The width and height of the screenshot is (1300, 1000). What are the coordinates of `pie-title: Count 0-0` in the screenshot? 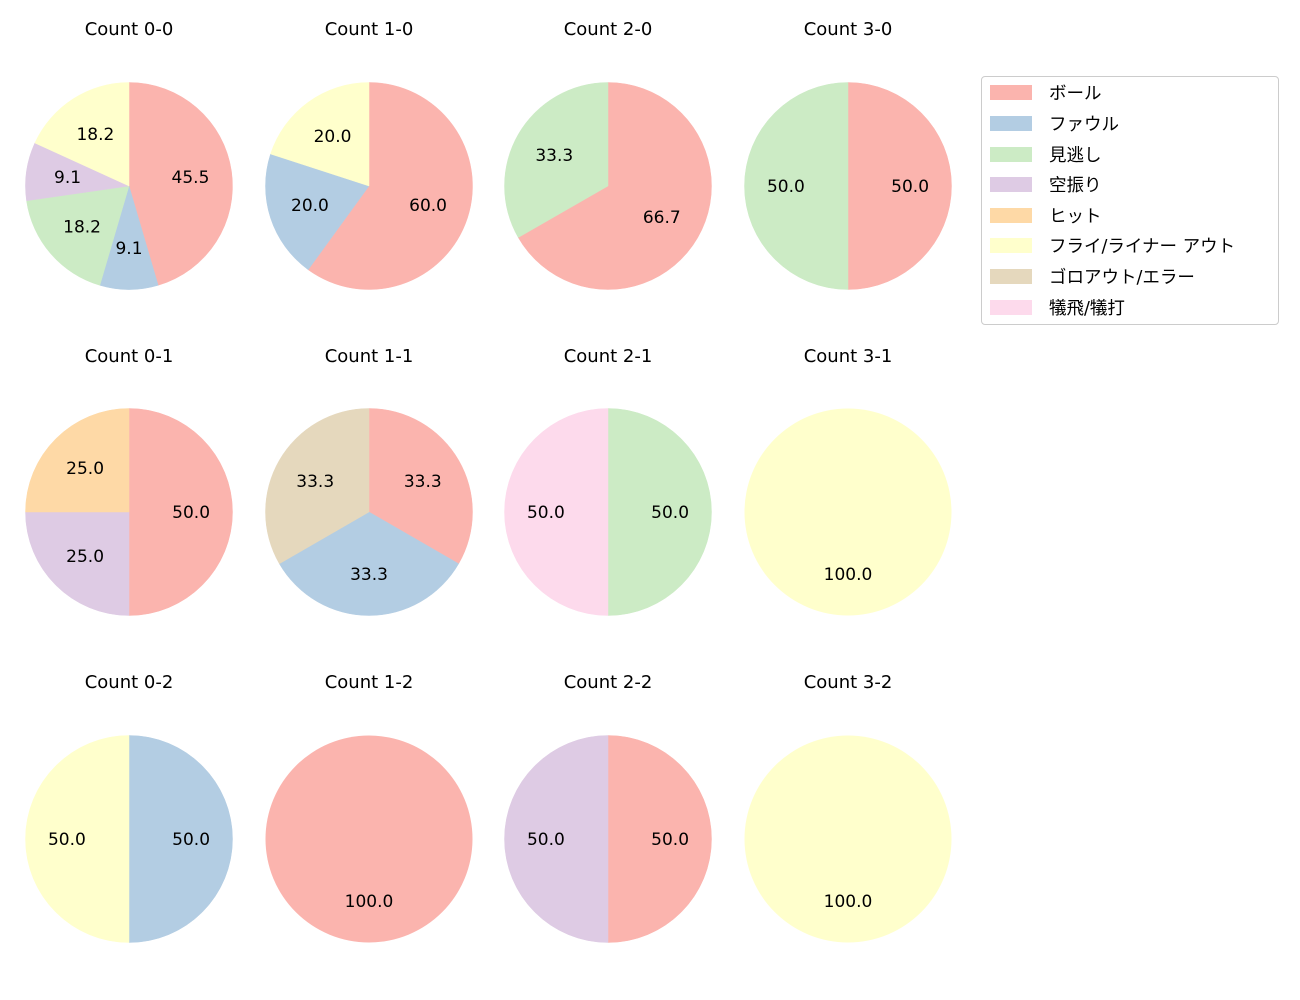 It's located at (129, 29).